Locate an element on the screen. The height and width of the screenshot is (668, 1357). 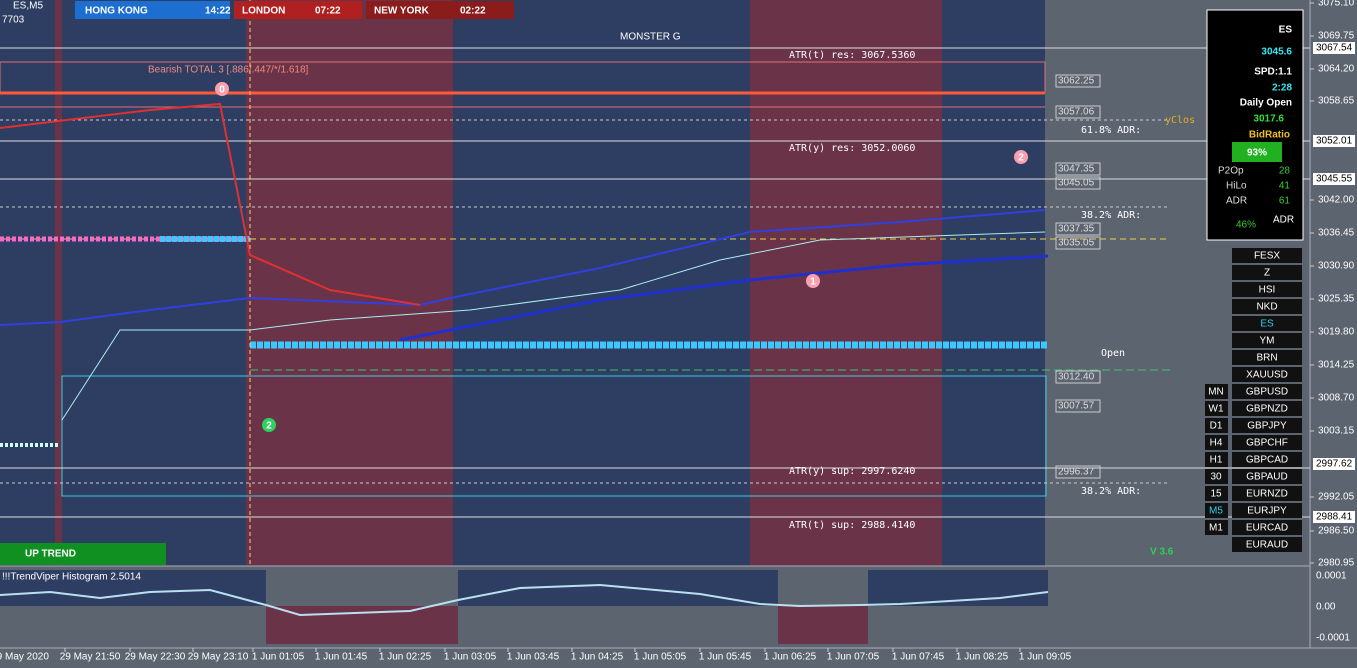
price-tag-label: 2997.62 is located at coordinates (1334, 464).